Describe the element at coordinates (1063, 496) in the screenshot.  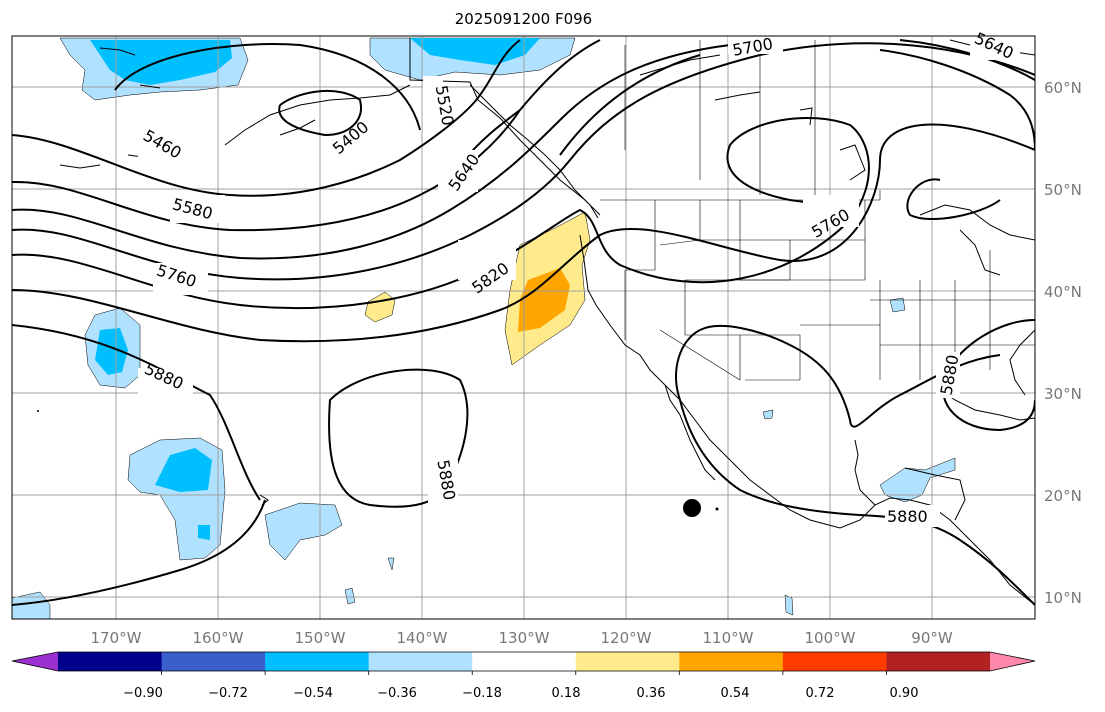
I see `lat-label: 20°N` at that location.